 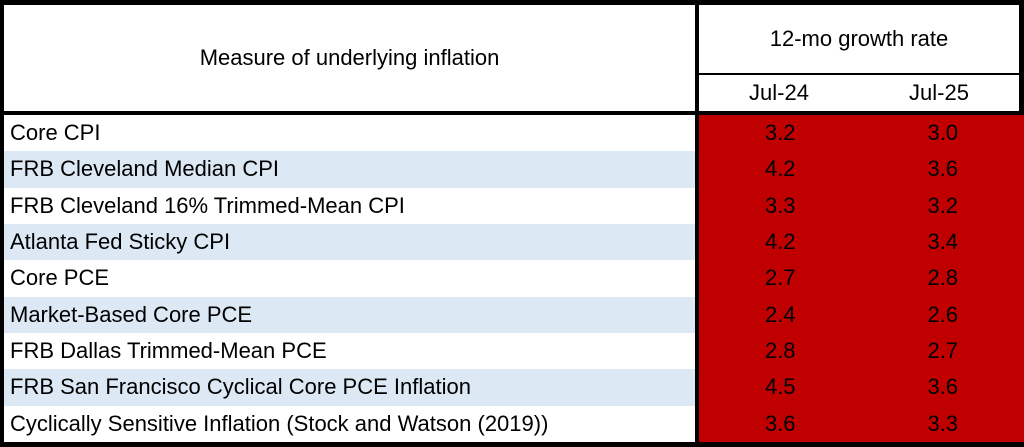 What do you see at coordinates (780, 351) in the screenshot?
I see `row-value-jul-24: 2.8` at bounding box center [780, 351].